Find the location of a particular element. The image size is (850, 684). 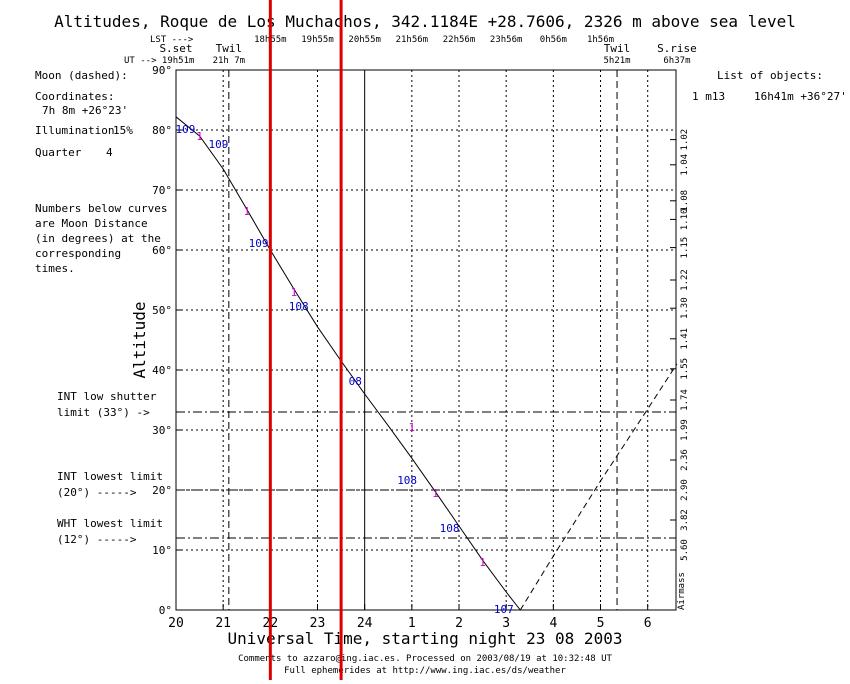

int-lowest-line-1: INT lowest limit is located at coordinates (110, 476).